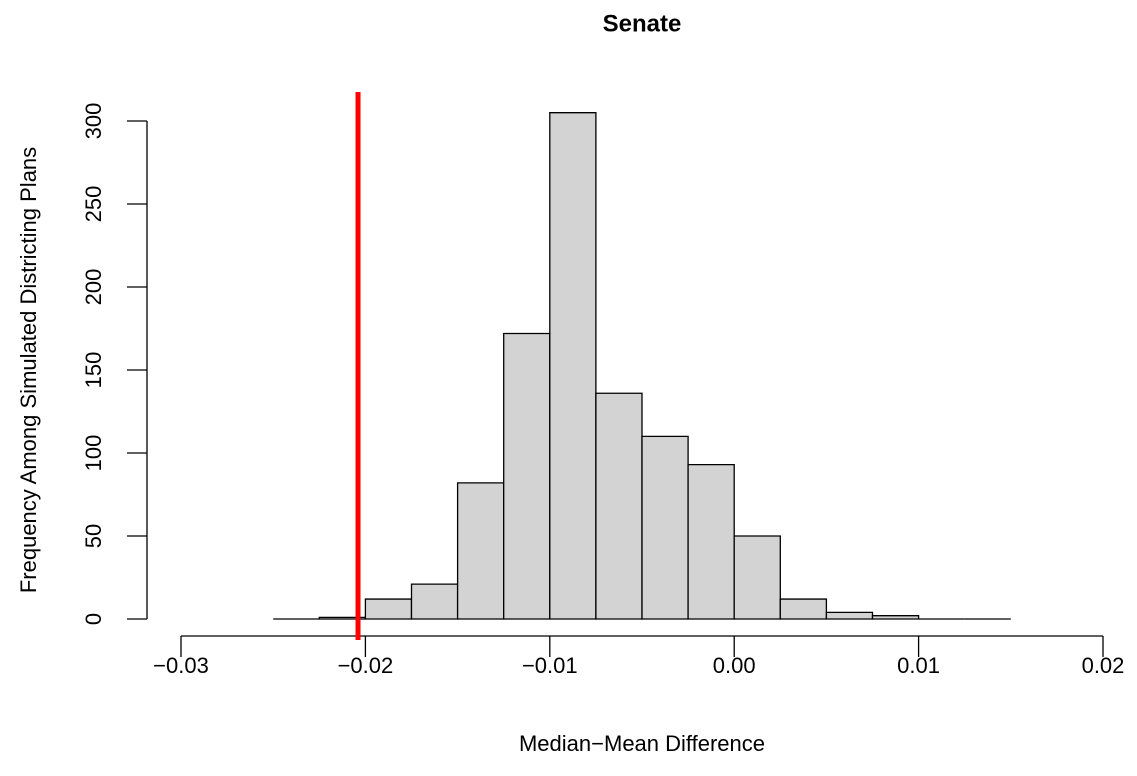  Describe the element at coordinates (93, 619) in the screenshot. I see `y-tick-label: 0` at that location.